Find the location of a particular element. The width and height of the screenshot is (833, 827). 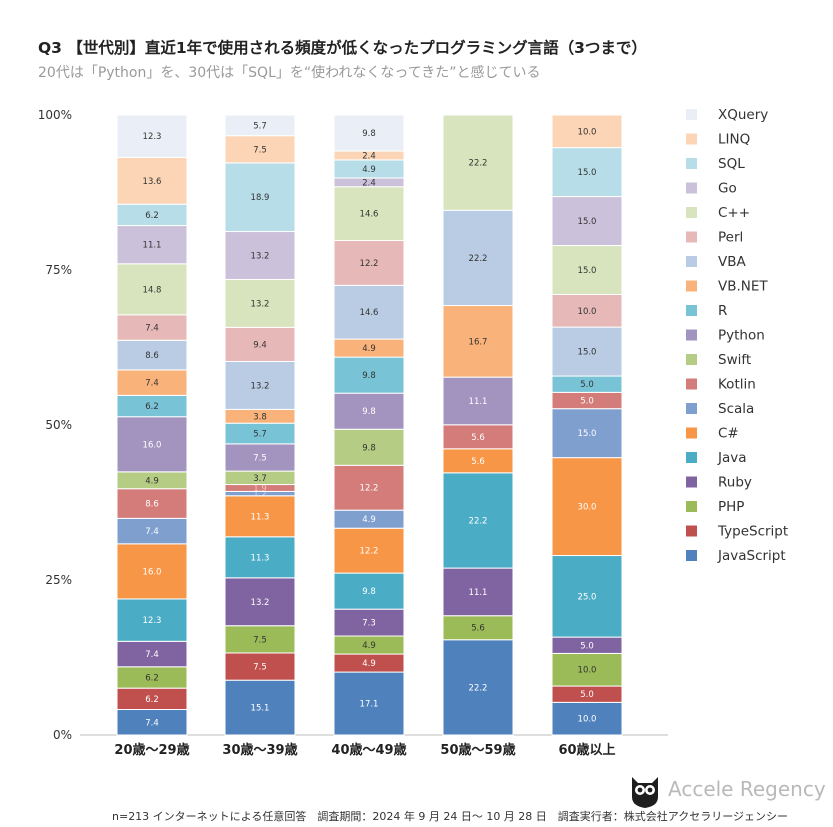

bar-segment-php is located at coordinates (478, 628).